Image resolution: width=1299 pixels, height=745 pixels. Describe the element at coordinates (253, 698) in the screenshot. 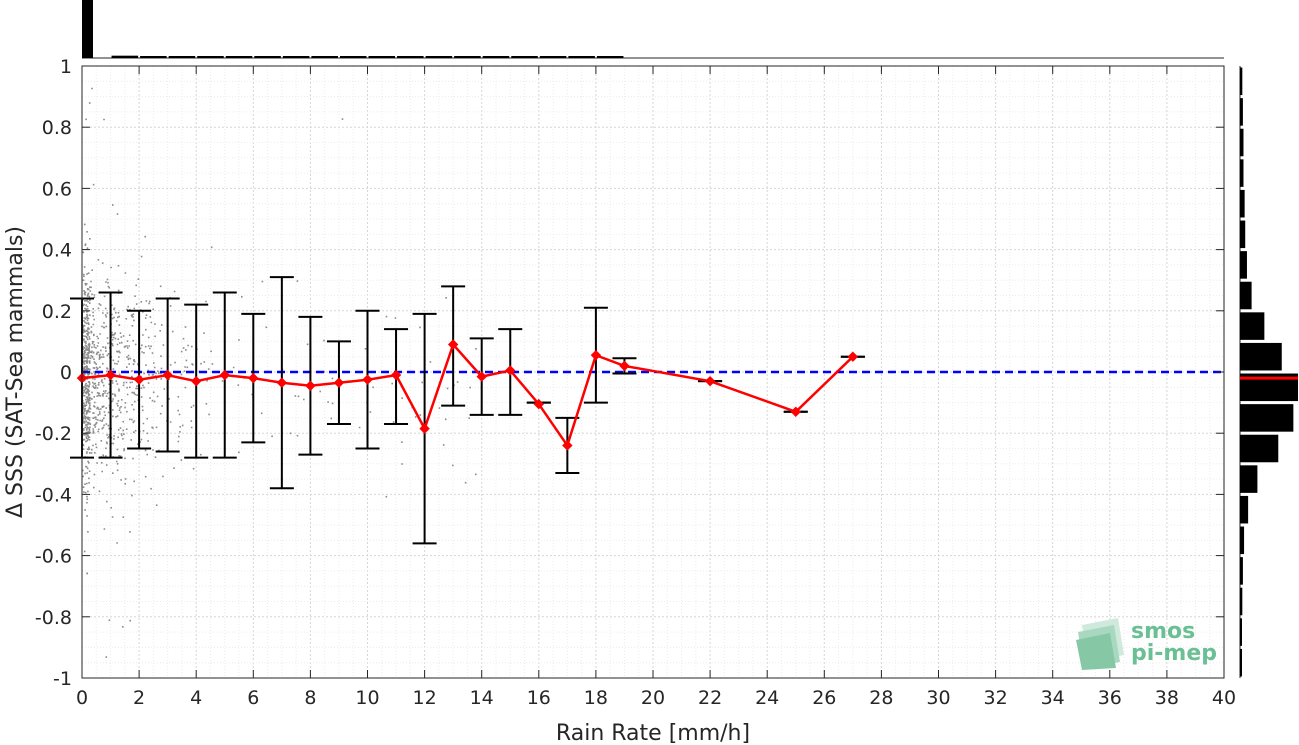

I see `x-tick-label: 6` at that location.